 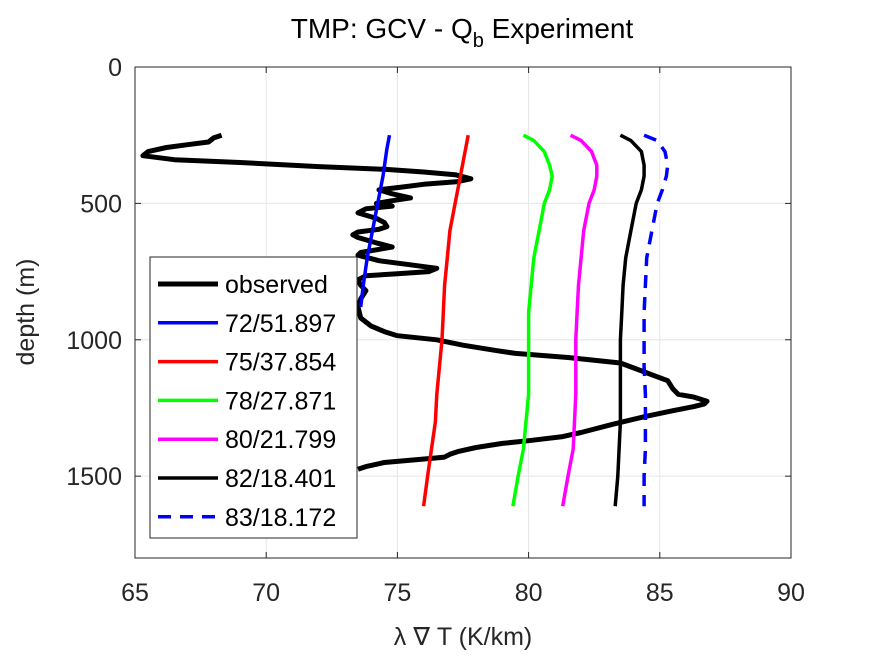 What do you see at coordinates (280, 479) in the screenshot?
I see `legend-label-5: 82/18.401` at bounding box center [280, 479].